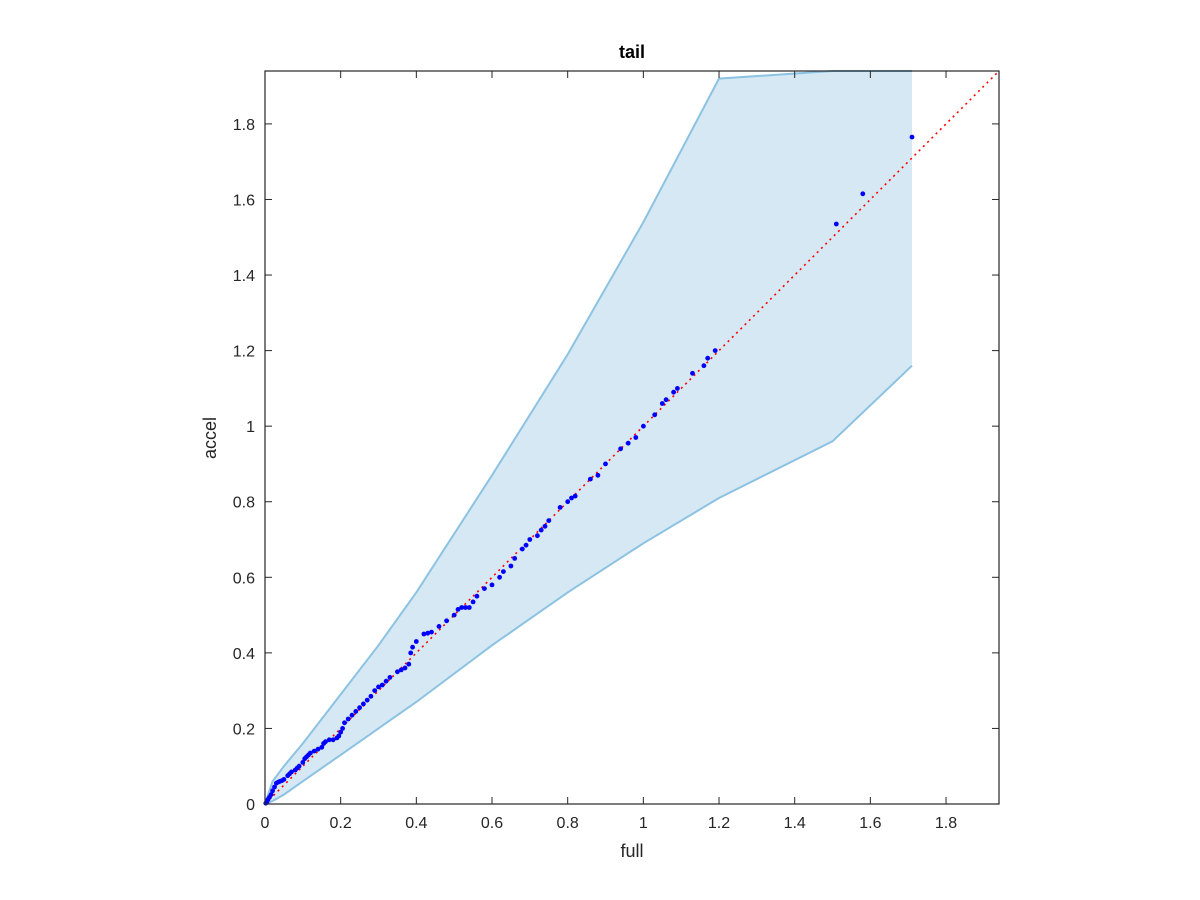 Image resolution: width=1200 pixels, height=900 pixels. I want to click on x-tick-label: 0.2, so click(341, 823).